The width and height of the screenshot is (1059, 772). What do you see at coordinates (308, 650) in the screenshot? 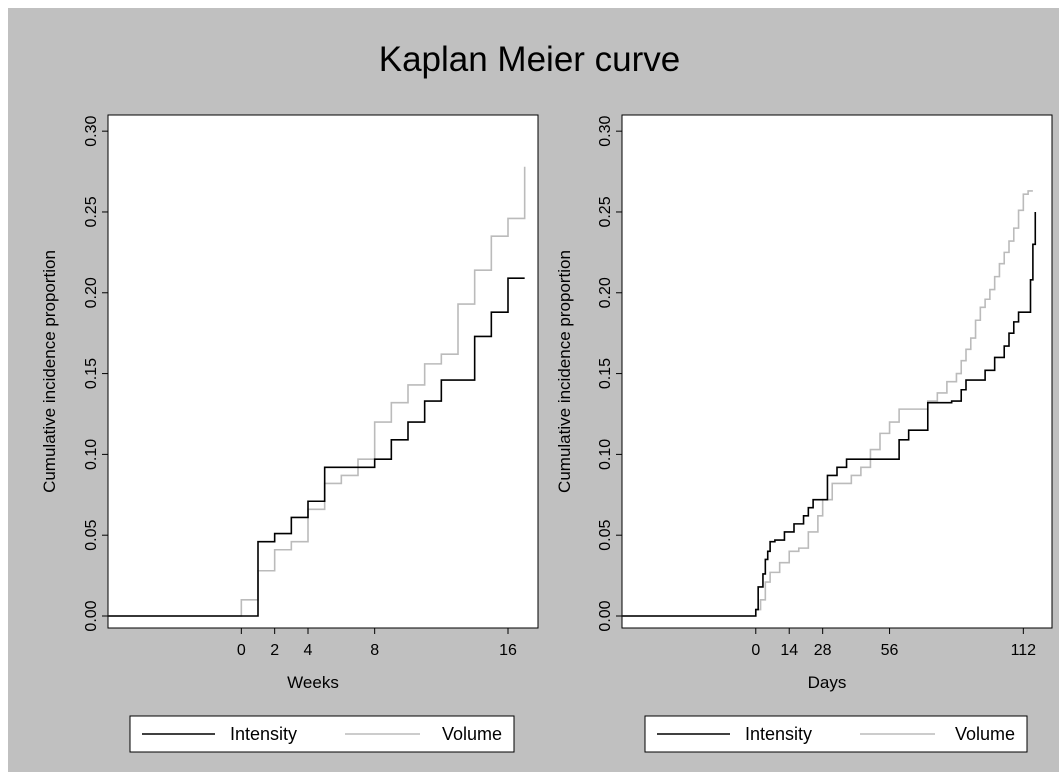
I see `x-tick-label: 4` at bounding box center [308, 650].